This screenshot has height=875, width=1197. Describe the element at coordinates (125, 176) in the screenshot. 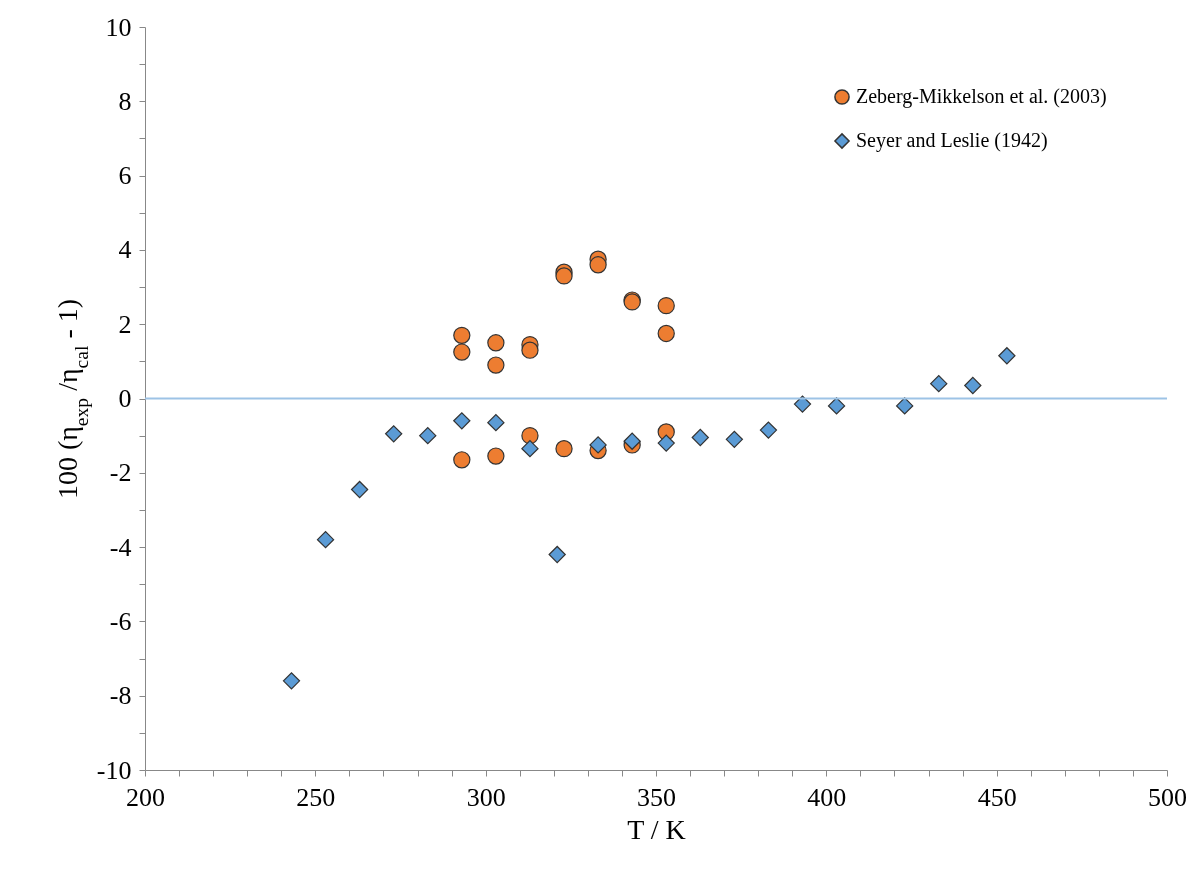

I see `y-tick-label: 6` at that location.